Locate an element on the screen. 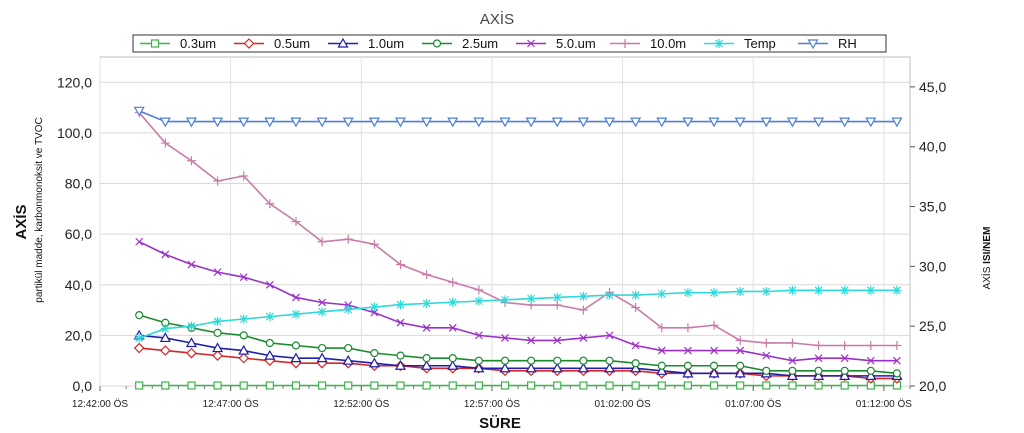 The height and width of the screenshot is (433, 1024). legend-marker-temp is located at coordinates (719, 43).